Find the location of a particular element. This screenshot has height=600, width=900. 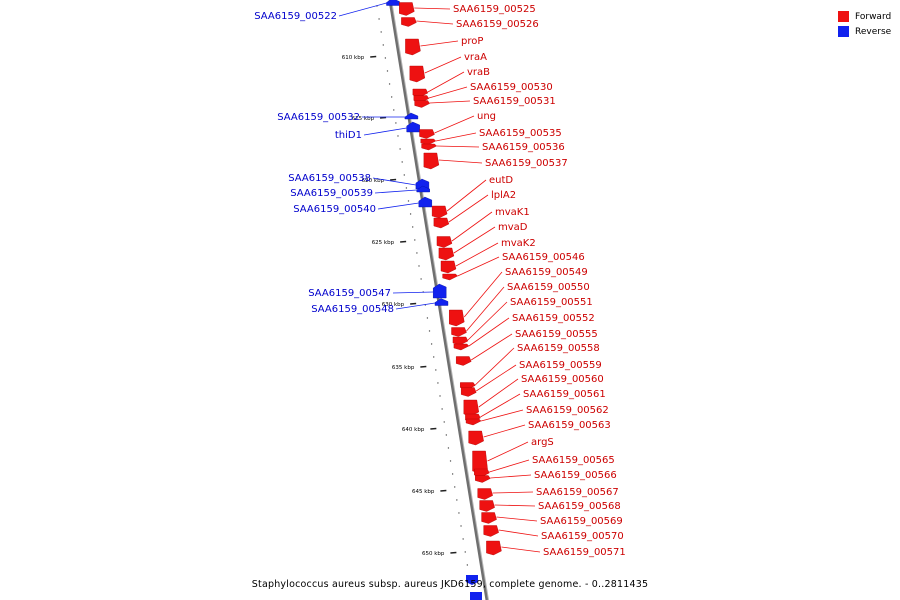

gene-block-eutD is located at coordinates (439, 212).